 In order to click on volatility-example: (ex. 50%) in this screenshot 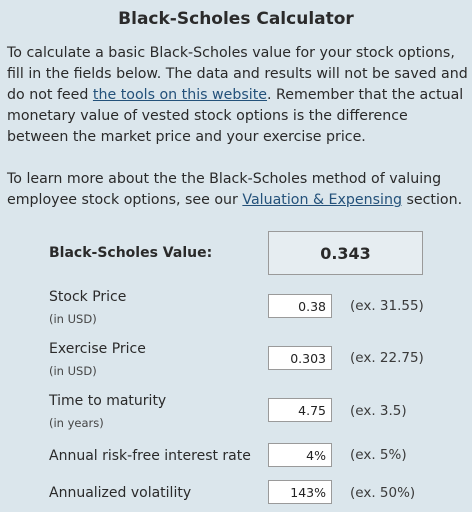, I will do `click(383, 493)`.